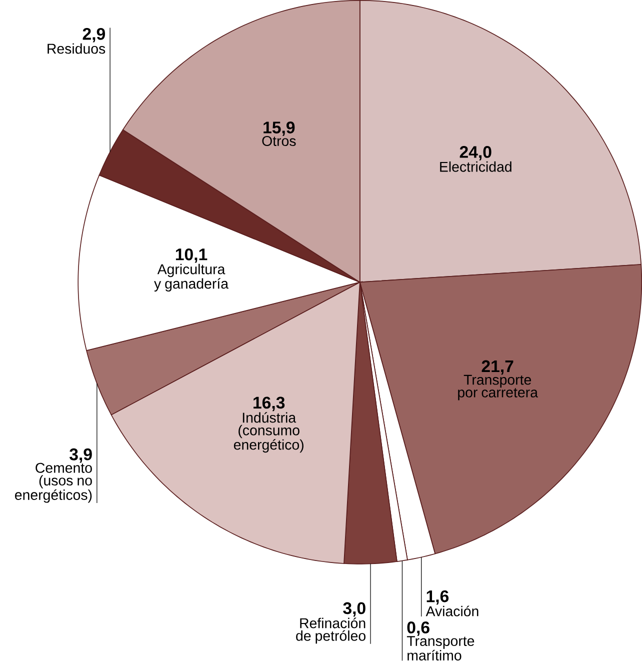 The height and width of the screenshot is (661, 642). I want to click on data-label: 24,0, so click(476, 153).